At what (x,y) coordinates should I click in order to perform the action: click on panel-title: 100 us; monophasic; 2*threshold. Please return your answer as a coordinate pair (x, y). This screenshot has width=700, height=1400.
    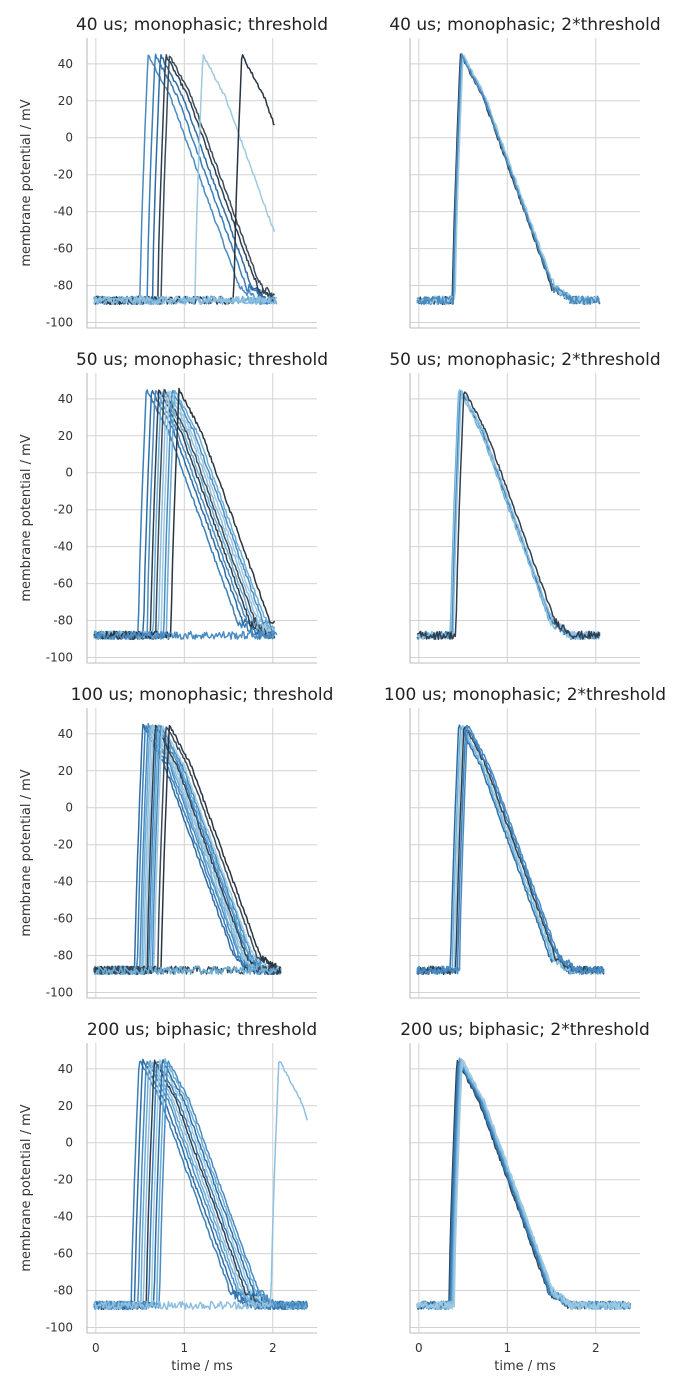
    Looking at the image, I should click on (525, 695).